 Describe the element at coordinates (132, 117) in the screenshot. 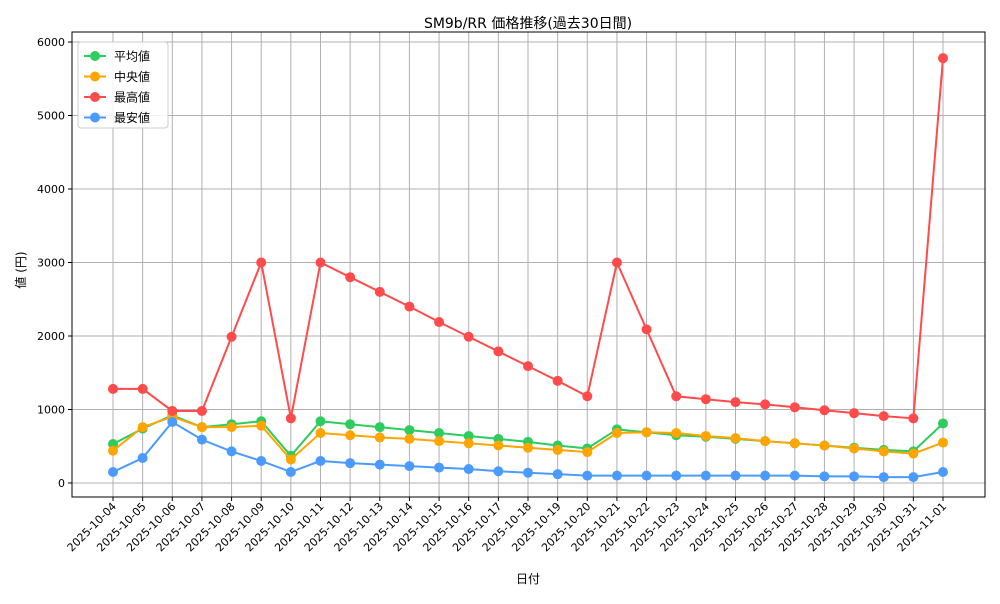

I see `legend-label: 最安値` at that location.